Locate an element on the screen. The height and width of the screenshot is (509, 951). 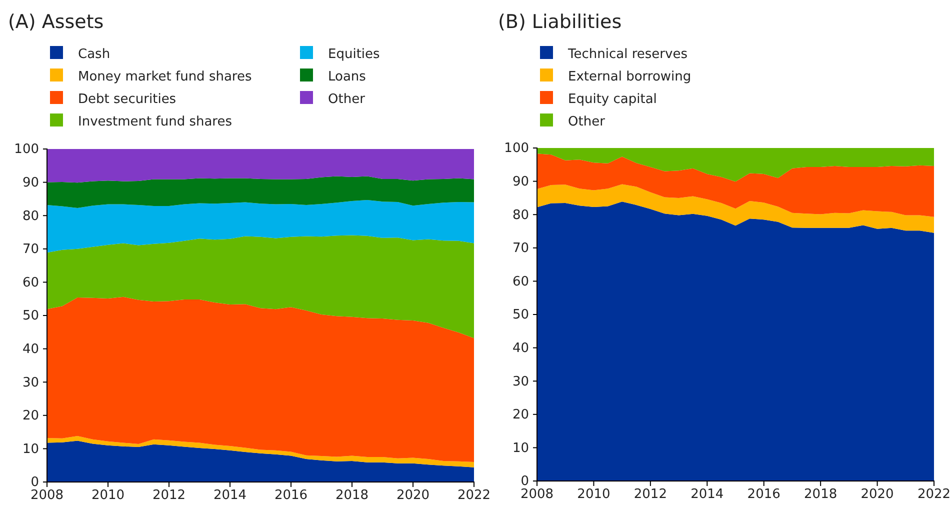
legend-label: Investment fund shares is located at coordinates (155, 122).